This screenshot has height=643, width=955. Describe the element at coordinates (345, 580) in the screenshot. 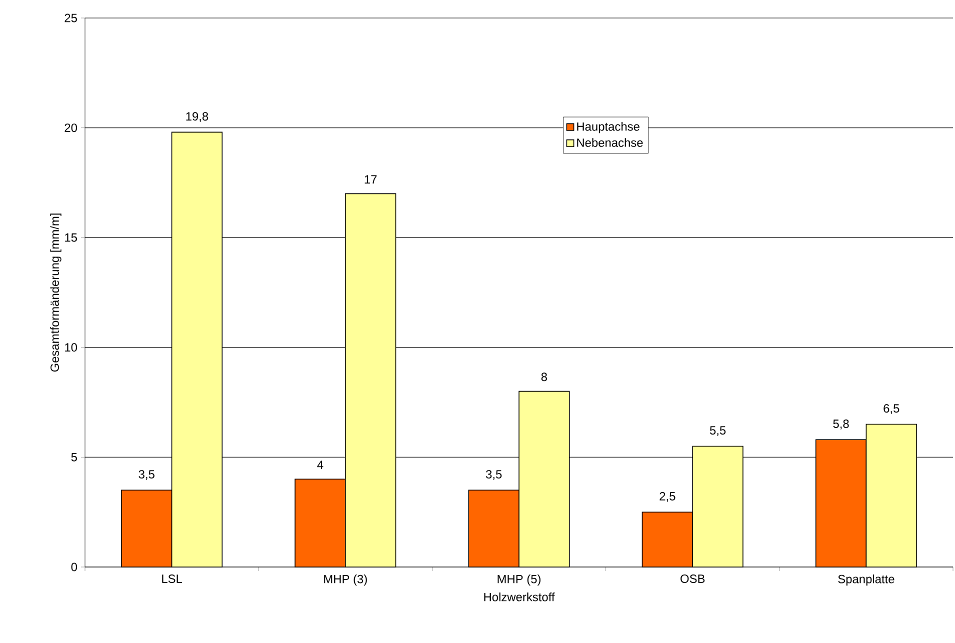

I see `x-tick-label: MHP (3)` at that location.